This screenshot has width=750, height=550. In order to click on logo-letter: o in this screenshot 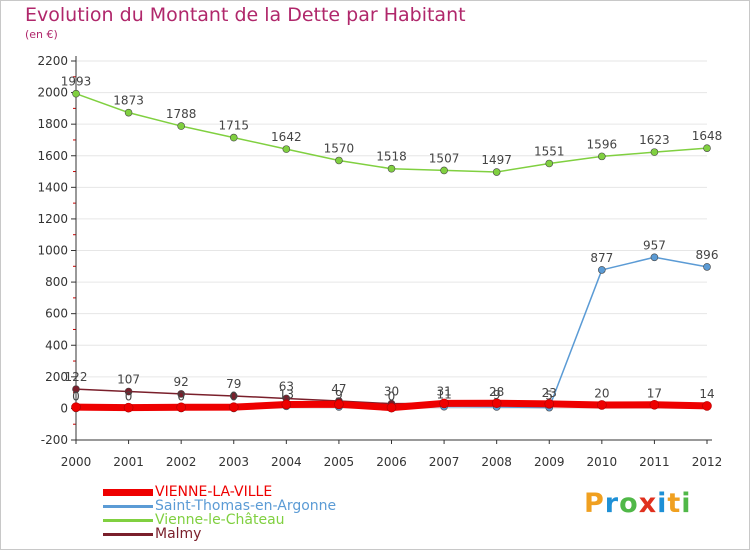, I will do `click(629, 503)`.